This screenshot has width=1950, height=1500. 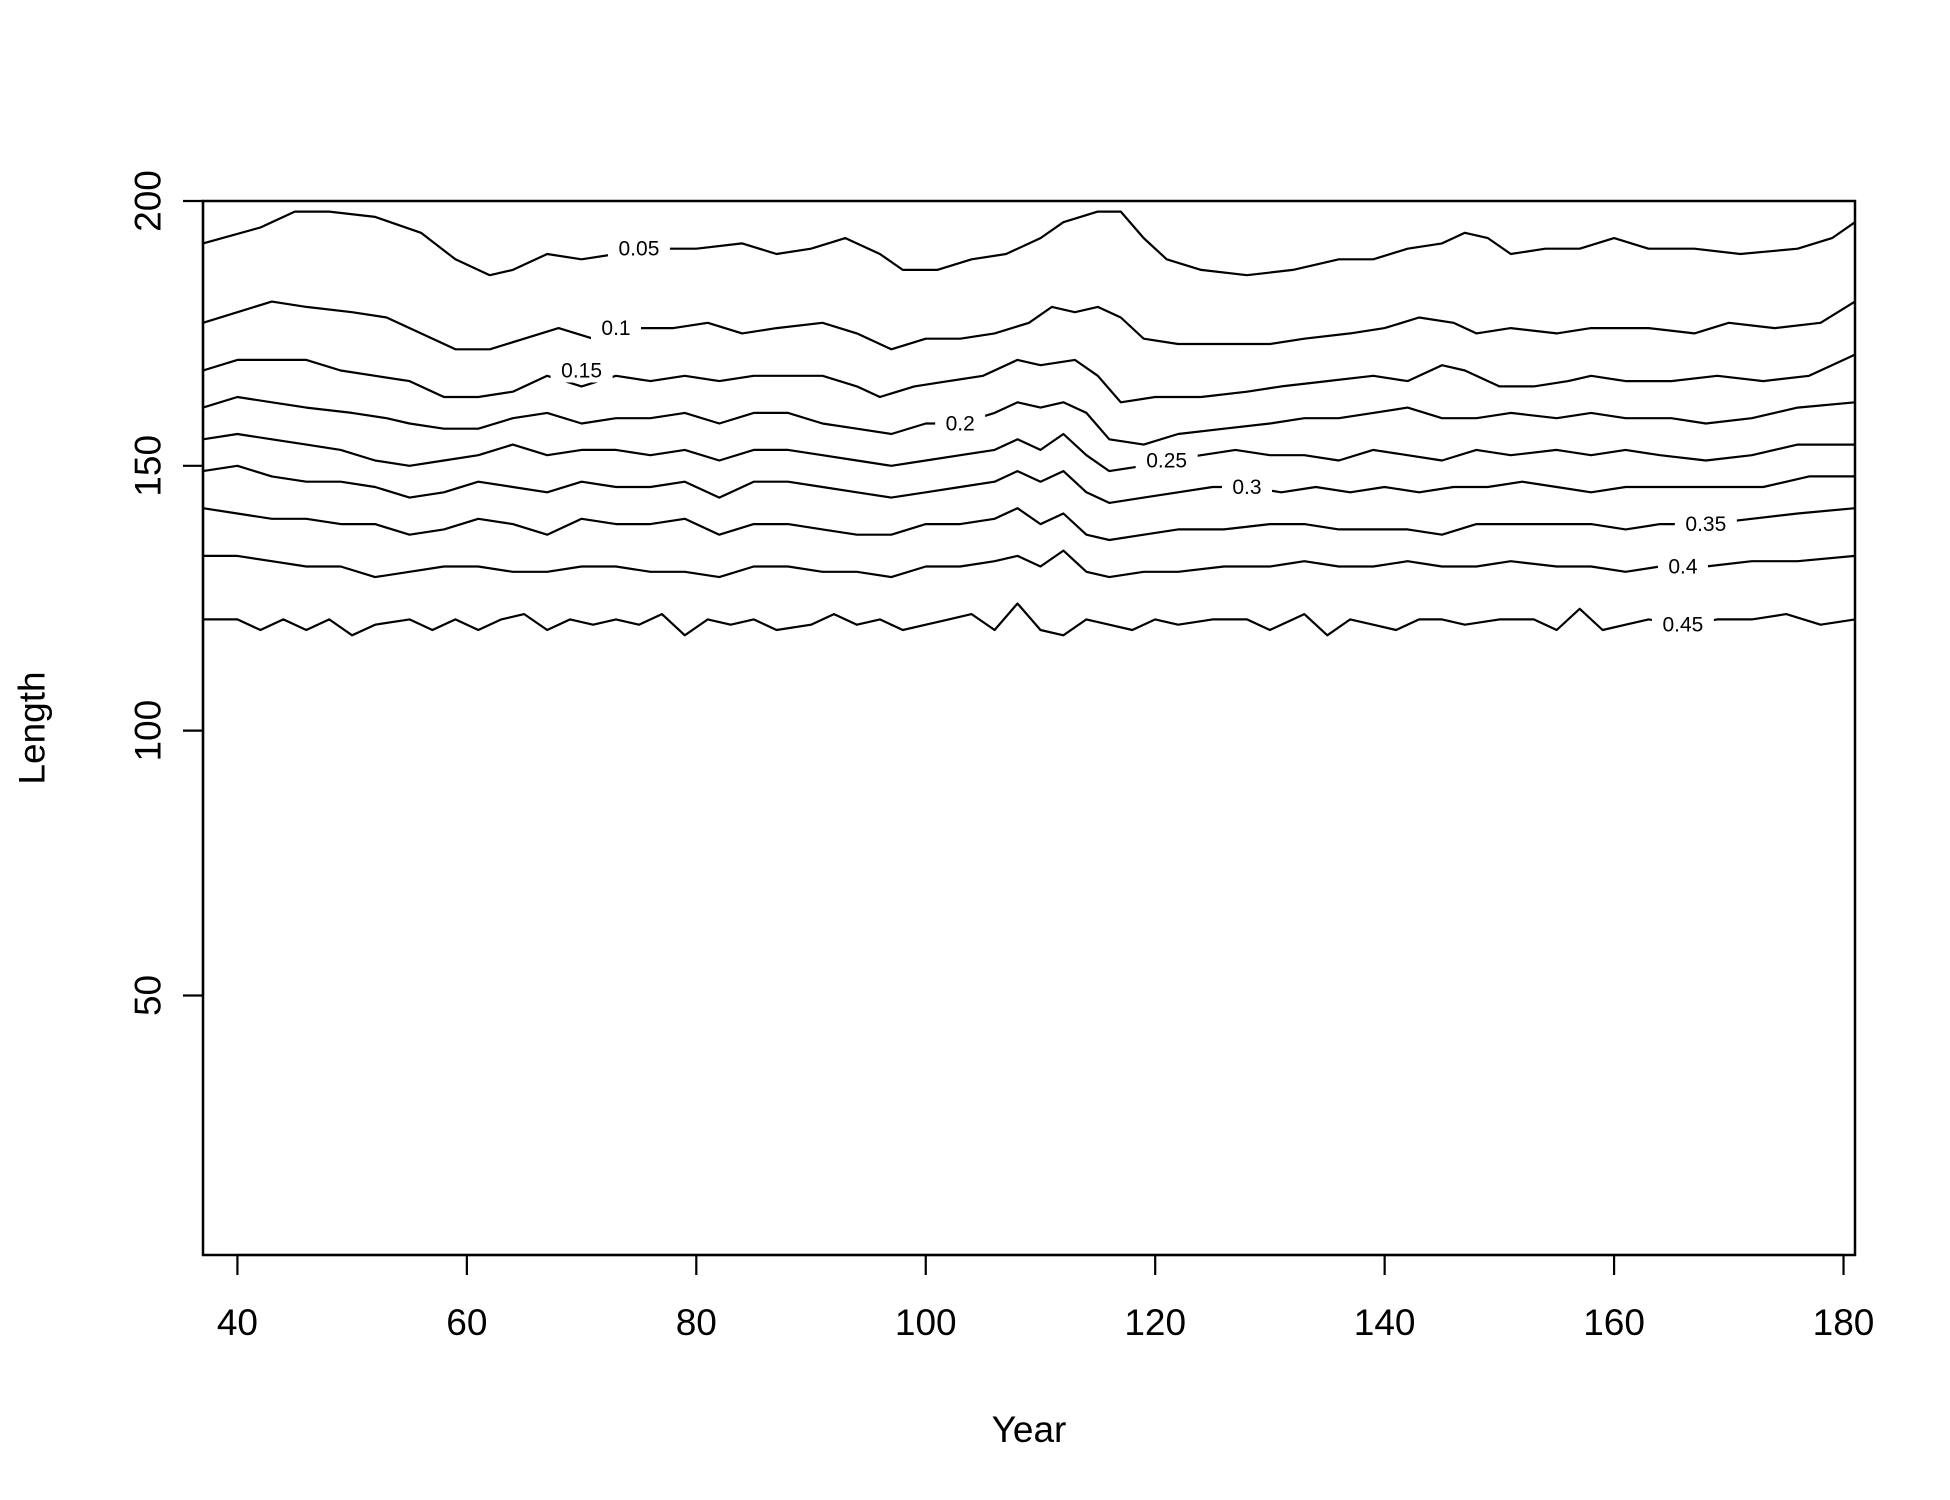 What do you see at coordinates (148, 995) in the screenshot?
I see `y-tick-label-0: 50` at bounding box center [148, 995].